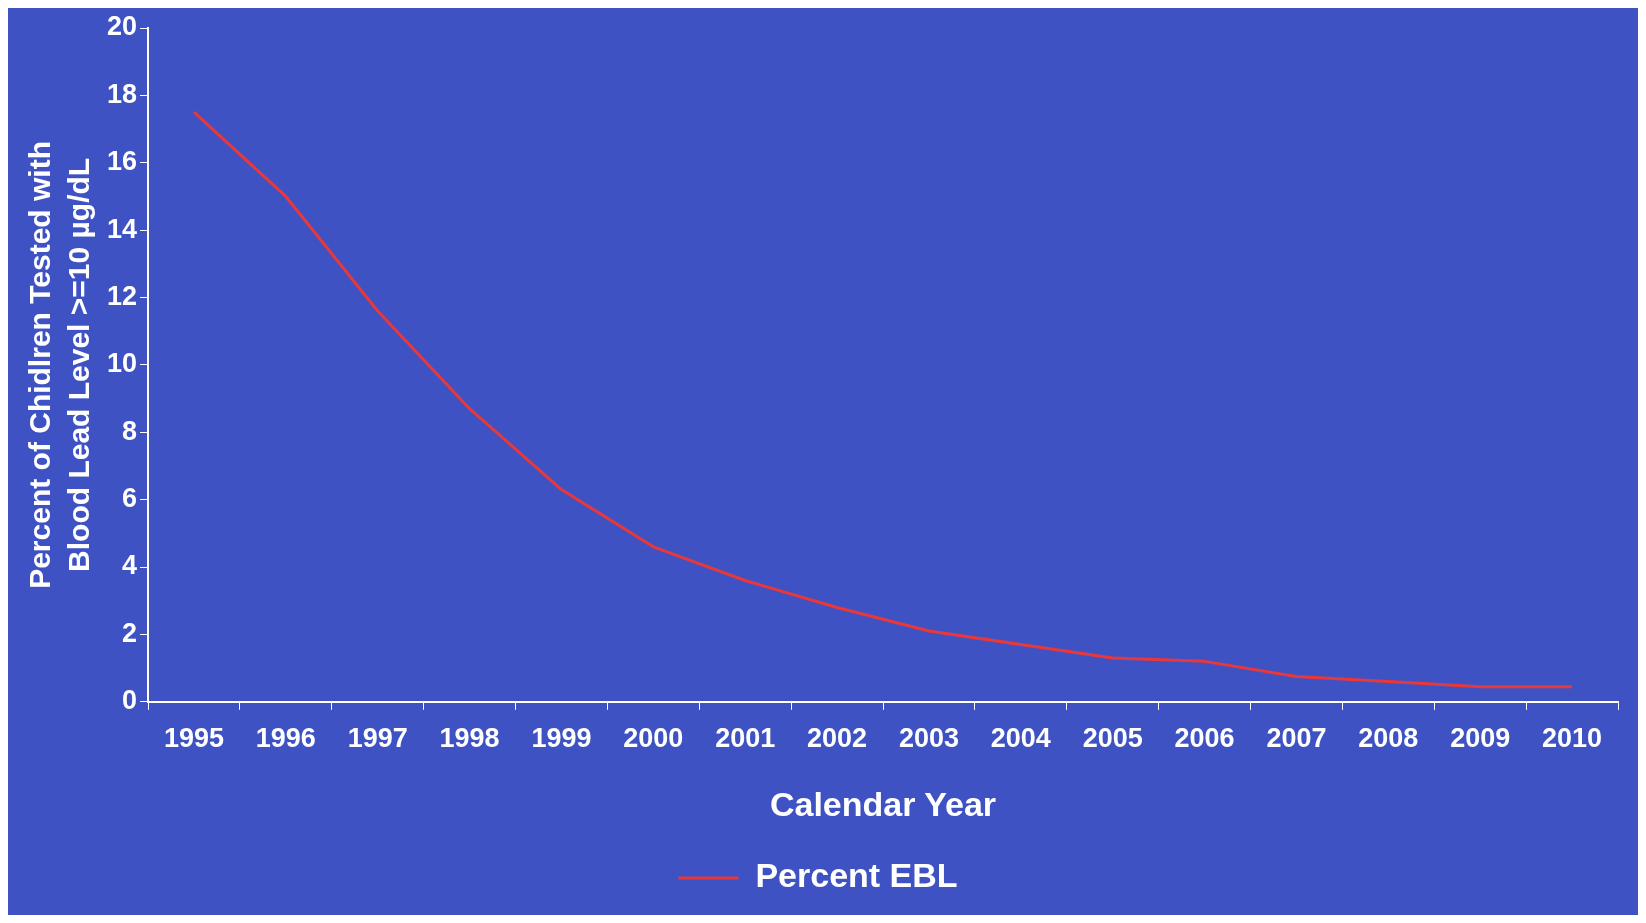  I want to click on x-tick-label: 1995, so click(194, 738).